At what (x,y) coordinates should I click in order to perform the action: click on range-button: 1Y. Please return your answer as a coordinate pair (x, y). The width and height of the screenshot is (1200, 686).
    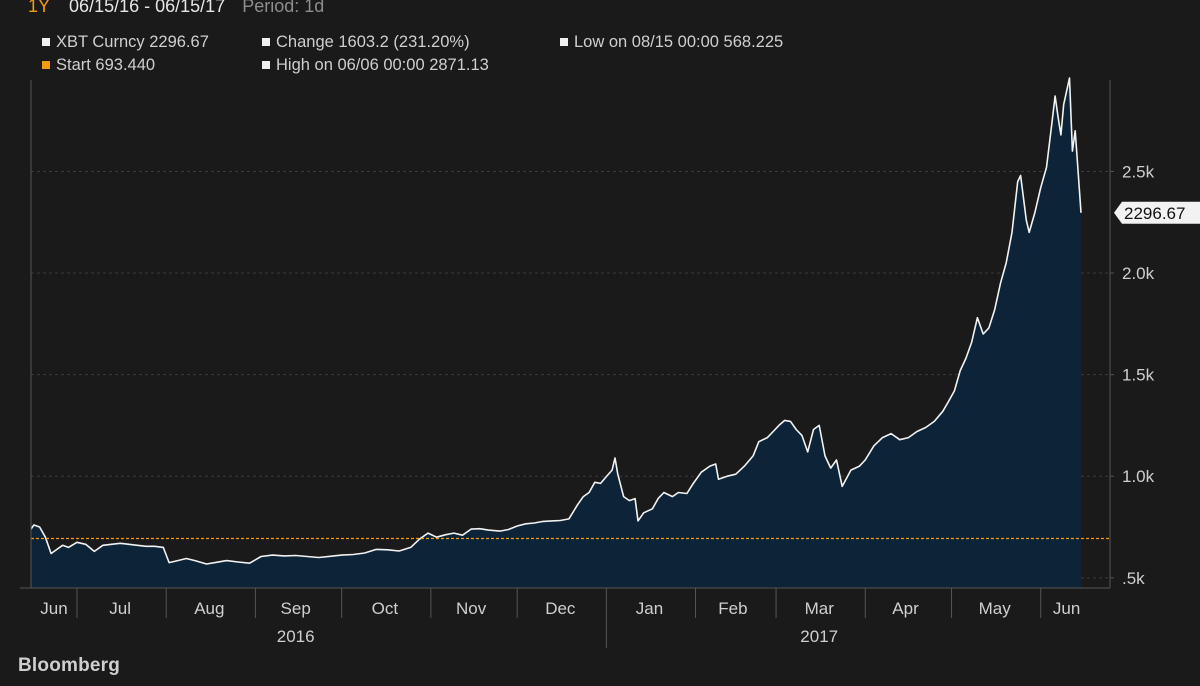
    Looking at the image, I should click on (39, 8).